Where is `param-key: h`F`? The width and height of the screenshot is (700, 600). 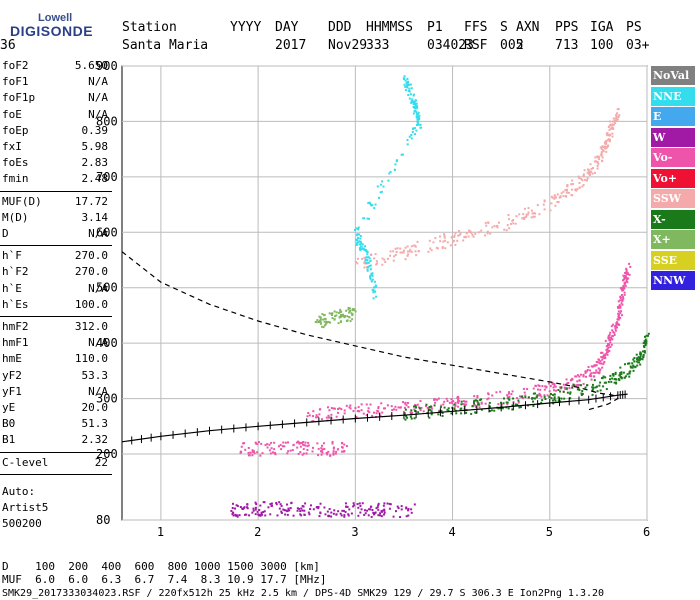
param-key: h`F is located at coordinates (12, 256).